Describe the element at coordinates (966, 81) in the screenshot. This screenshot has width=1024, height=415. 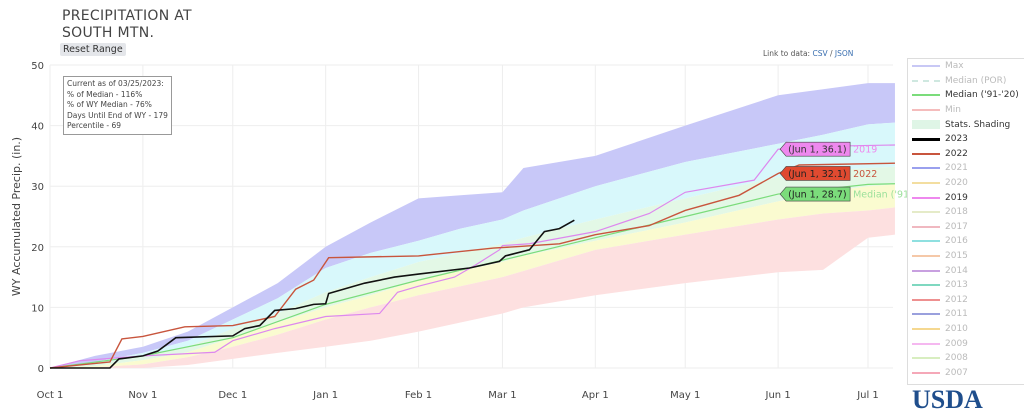
I see `legend-item: Median (POR)` at that location.